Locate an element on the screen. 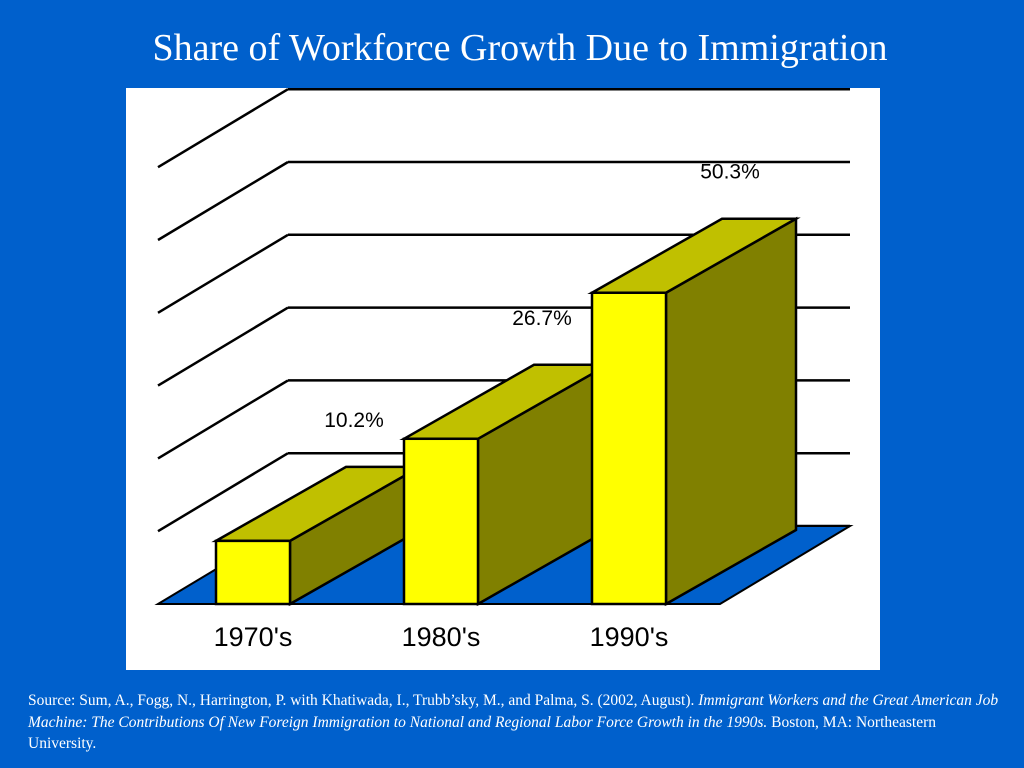  x-tick-label: 1980's is located at coordinates (441, 637).